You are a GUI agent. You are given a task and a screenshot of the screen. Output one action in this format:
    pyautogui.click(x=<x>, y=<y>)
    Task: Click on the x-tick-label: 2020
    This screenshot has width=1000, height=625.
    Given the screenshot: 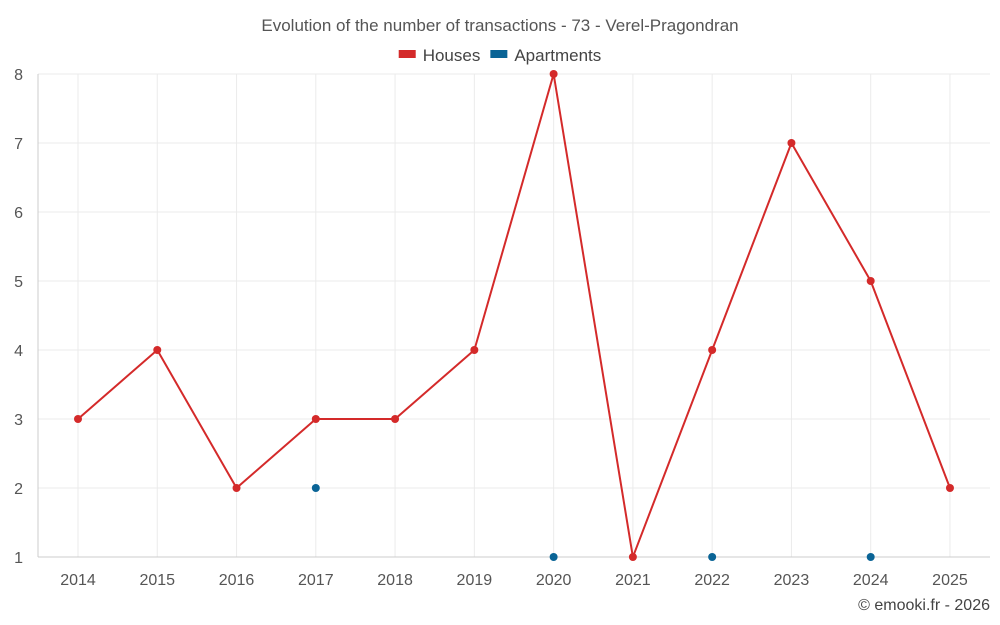 What is the action you would take?
    pyautogui.click(x=554, y=580)
    